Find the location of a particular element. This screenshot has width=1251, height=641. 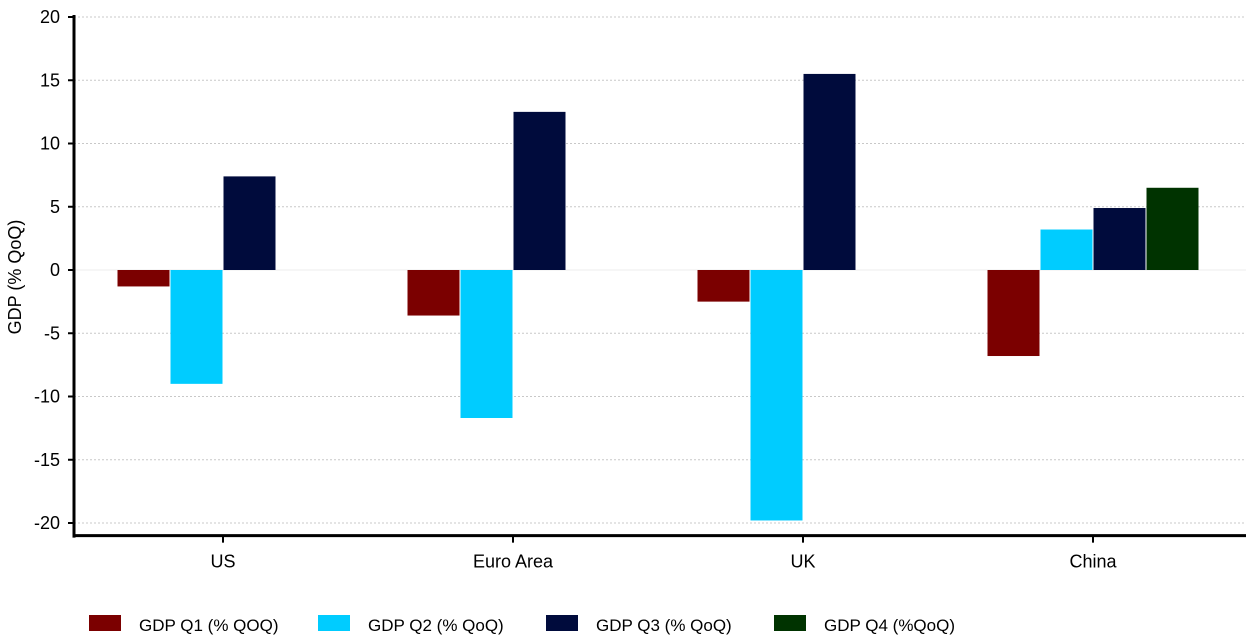

y-tick-label: 5 is located at coordinates (55, 207).